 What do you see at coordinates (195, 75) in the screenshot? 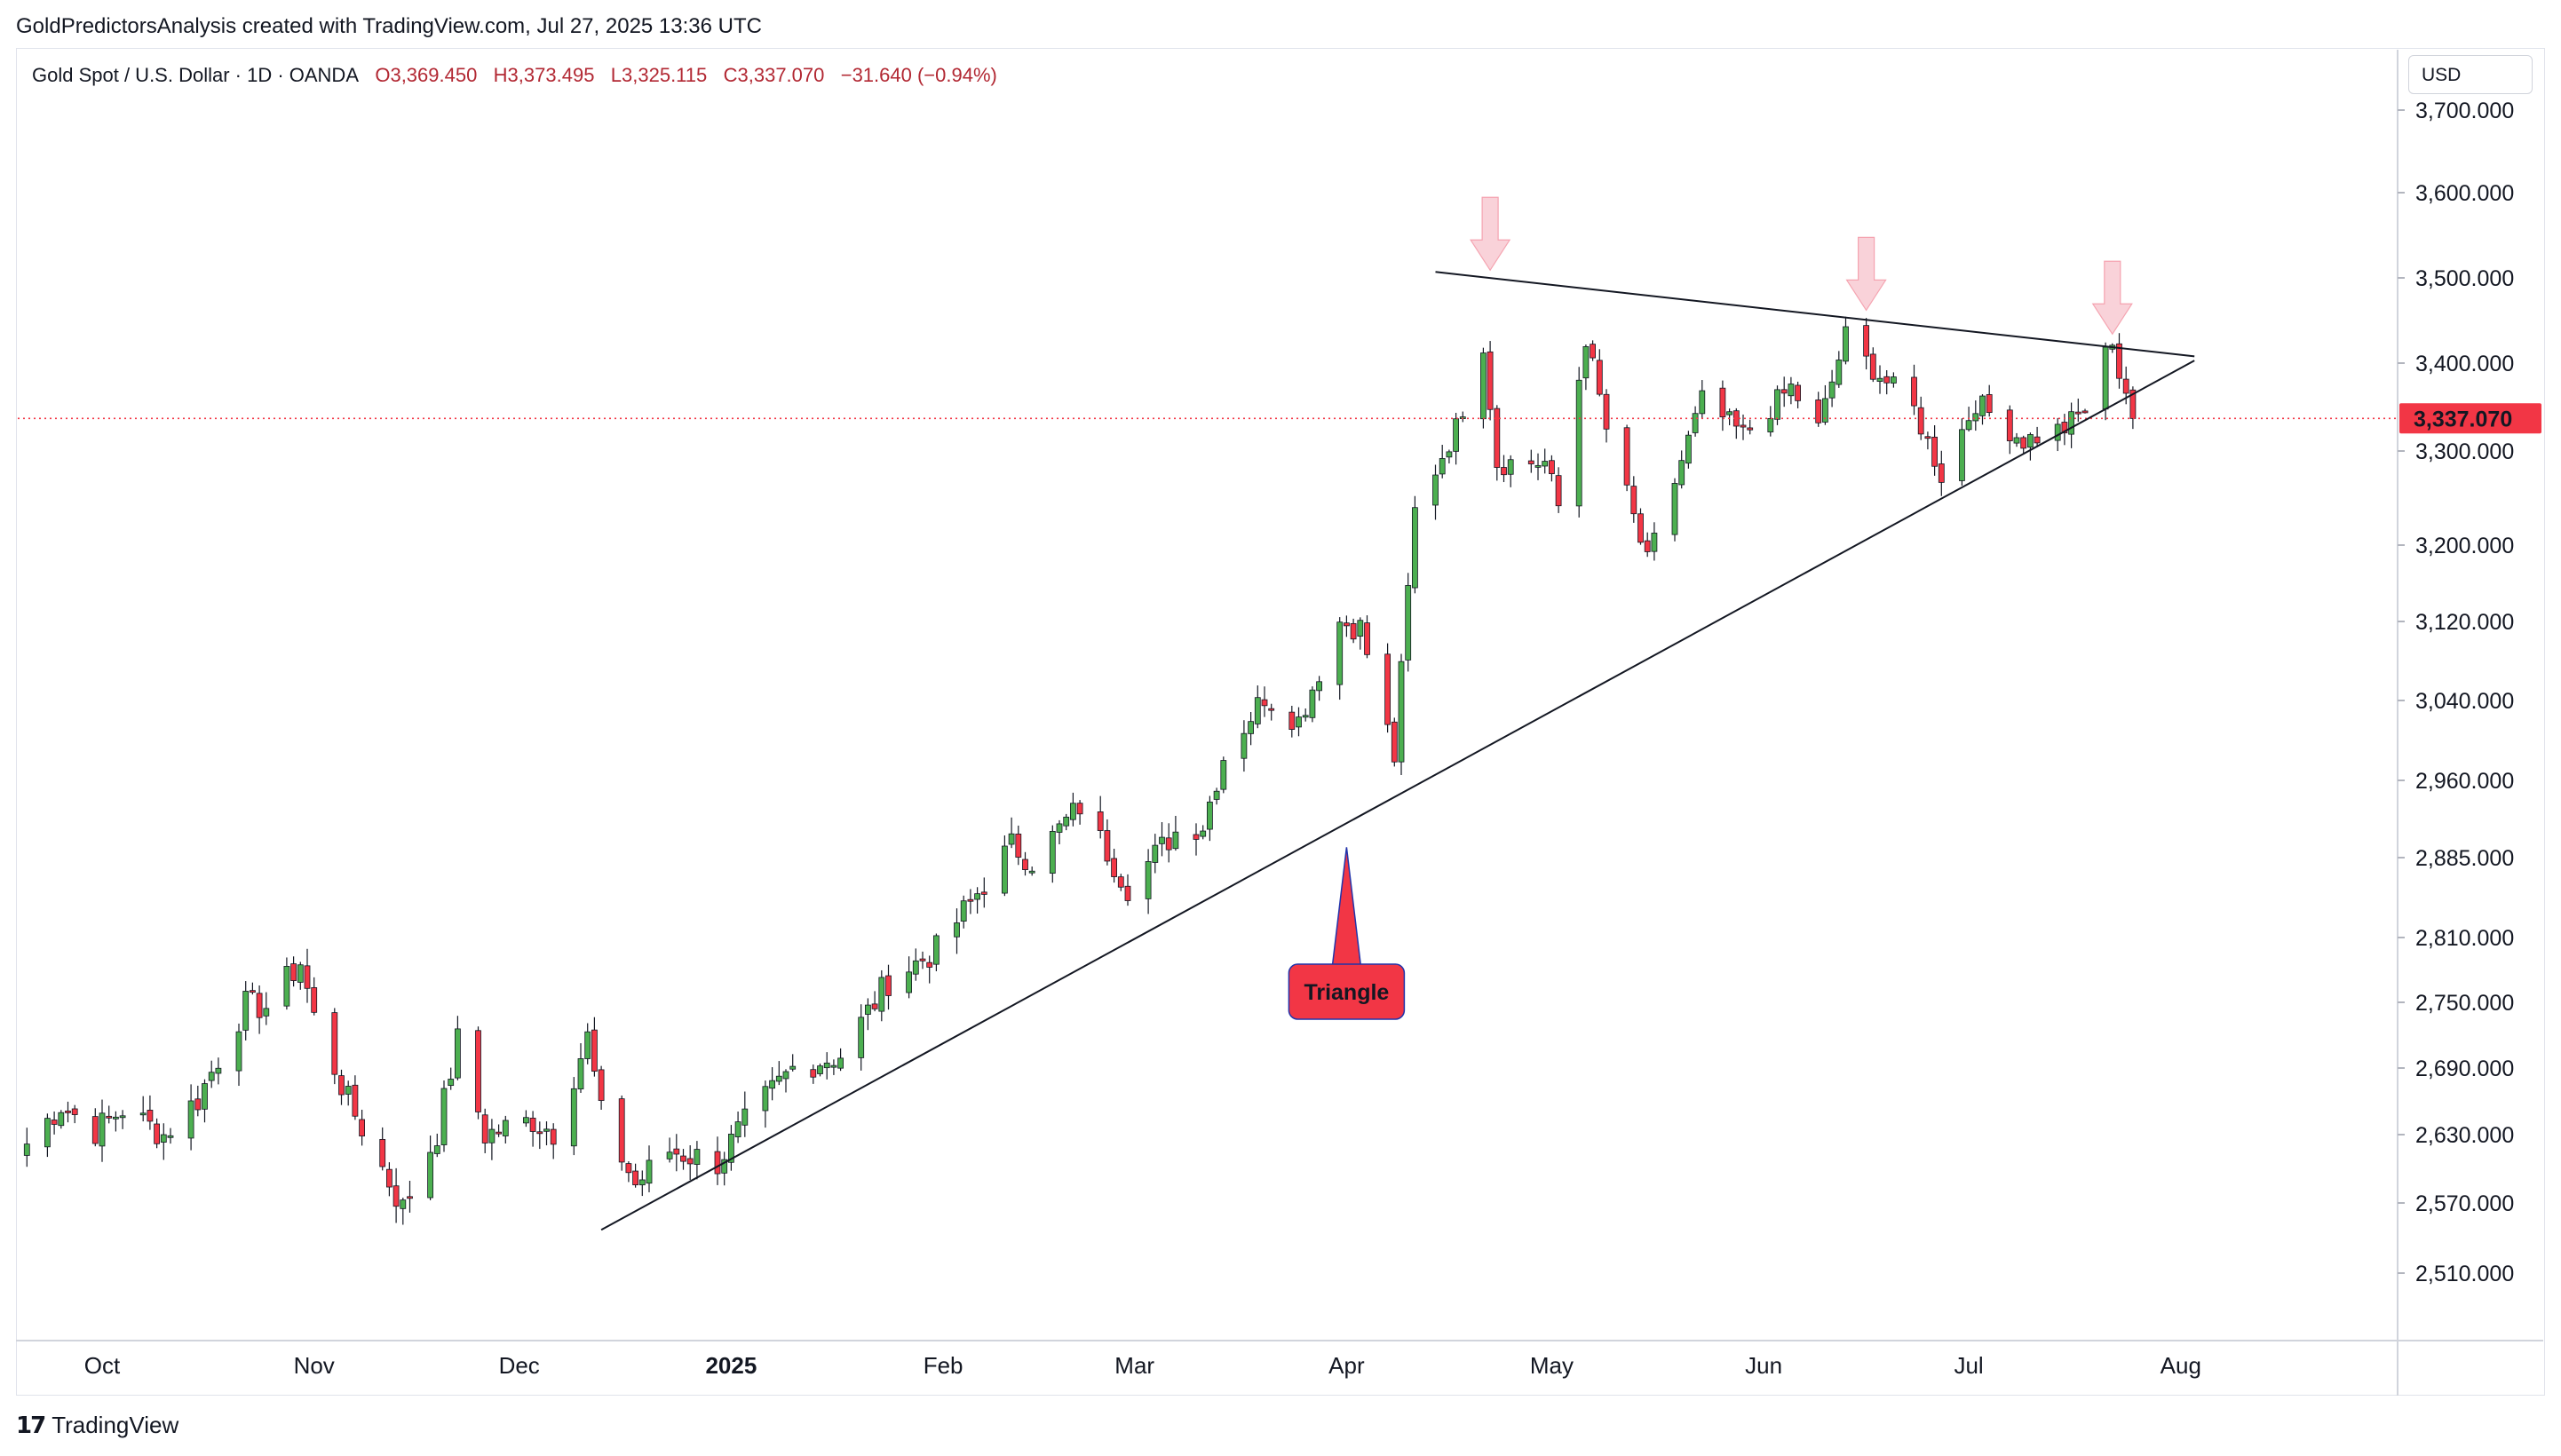
I see `symbol-name: Gold Spot / U.S. Dollar · 1D · OANDA` at bounding box center [195, 75].